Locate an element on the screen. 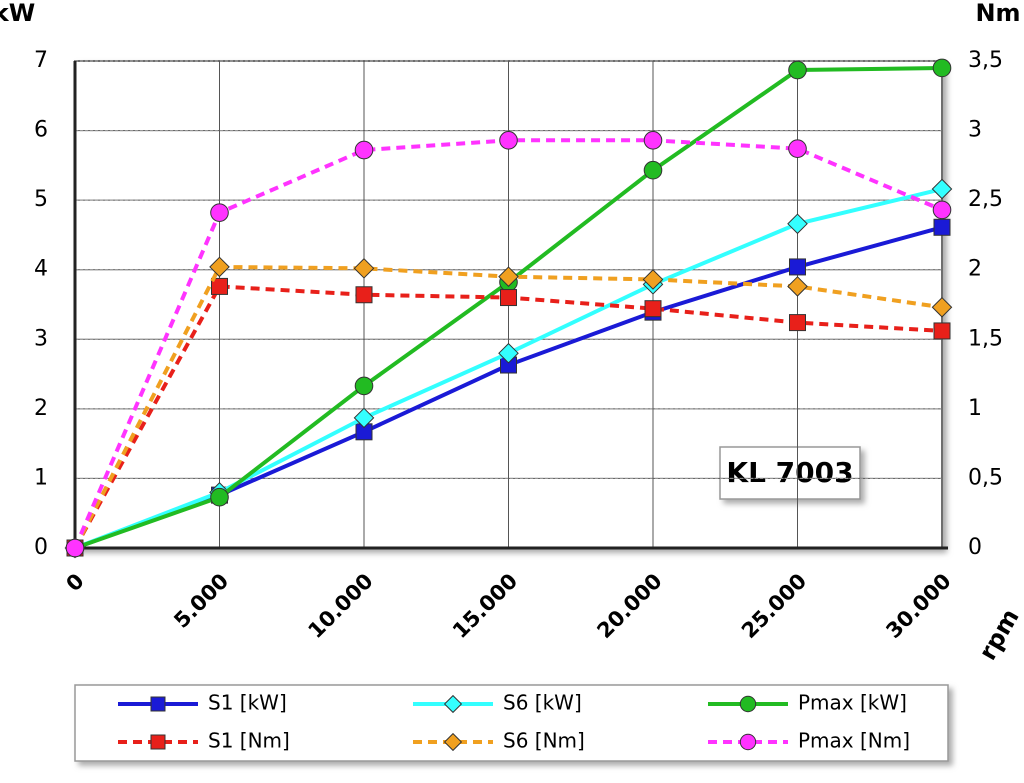 This screenshot has height=783, width=1024. y2-tick-label: 2,5 is located at coordinates (985, 199).